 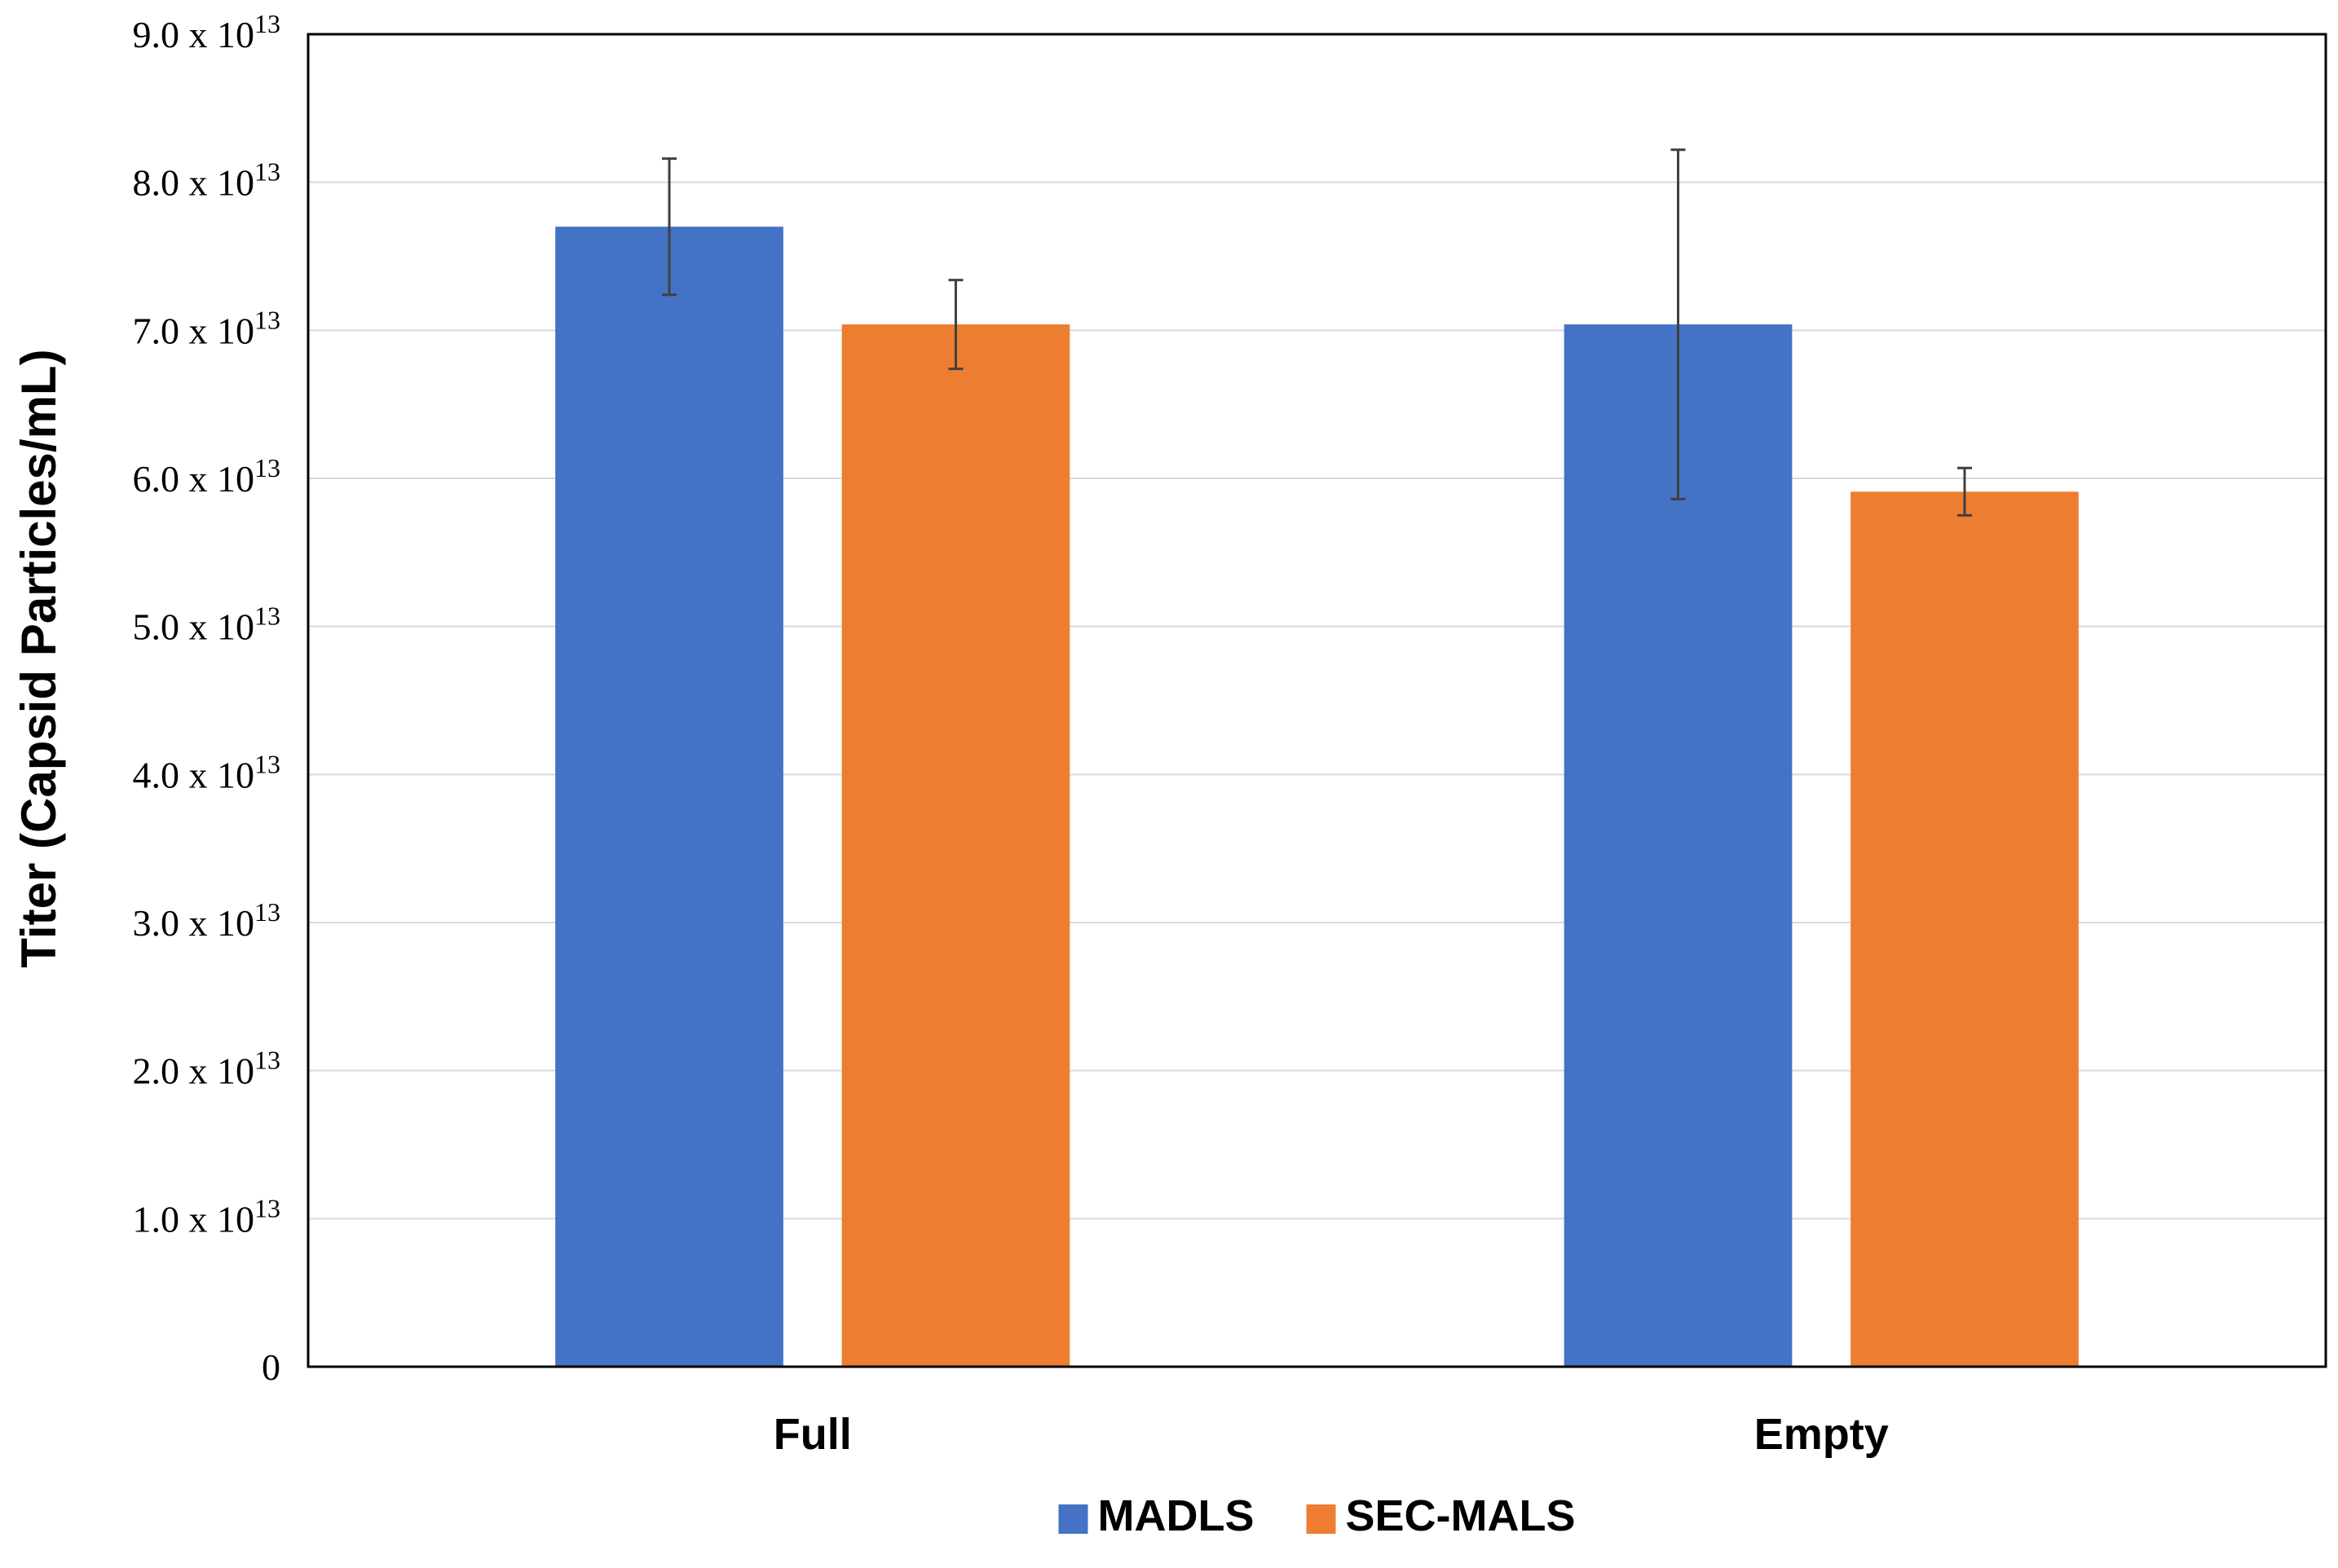 I want to click on error-bar-madls-empty, so click(x=1678, y=324).